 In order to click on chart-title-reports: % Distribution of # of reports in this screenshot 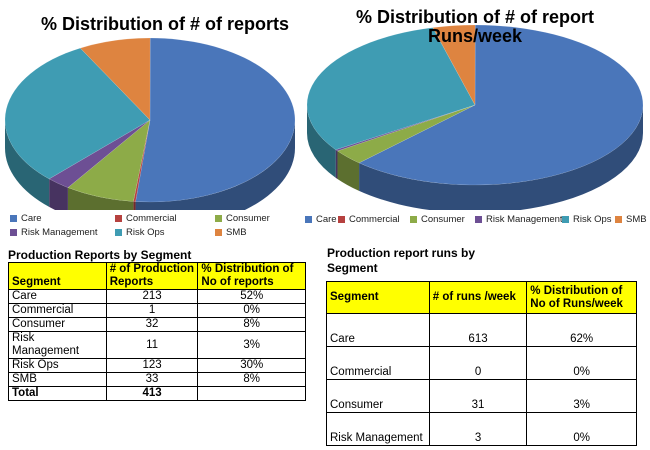, I will do `click(164, 24)`.